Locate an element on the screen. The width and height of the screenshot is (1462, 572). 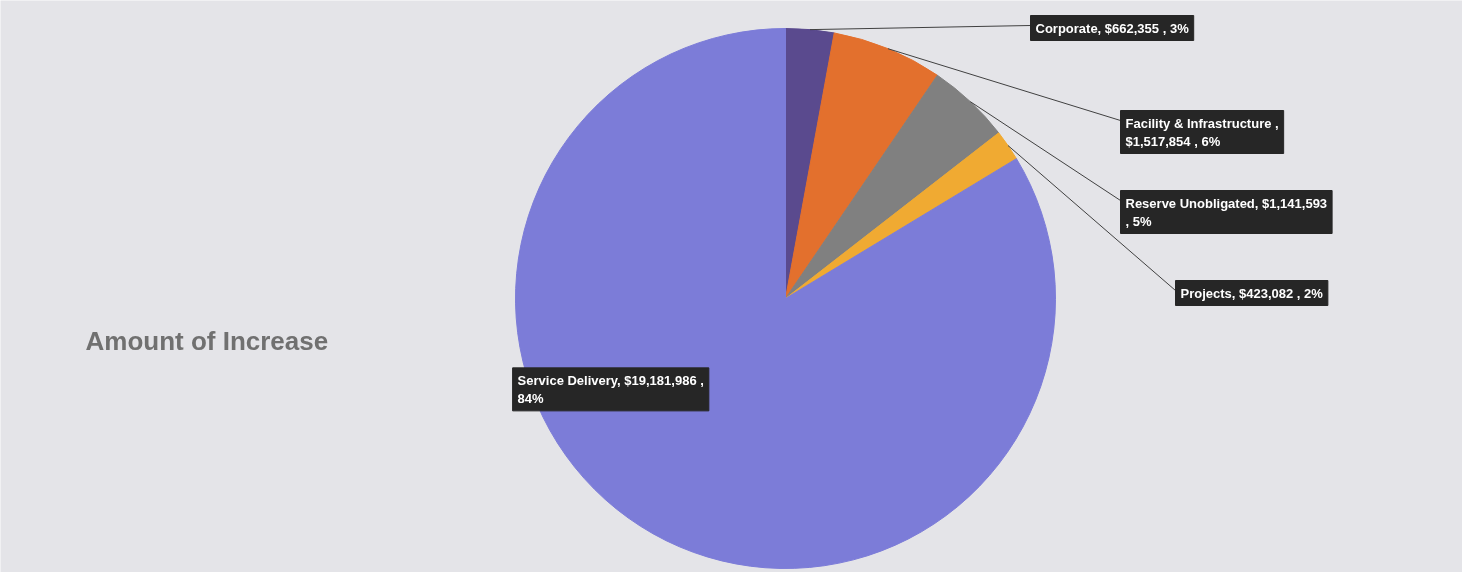
text: Amount of Increase is located at coordinates (207, 340).